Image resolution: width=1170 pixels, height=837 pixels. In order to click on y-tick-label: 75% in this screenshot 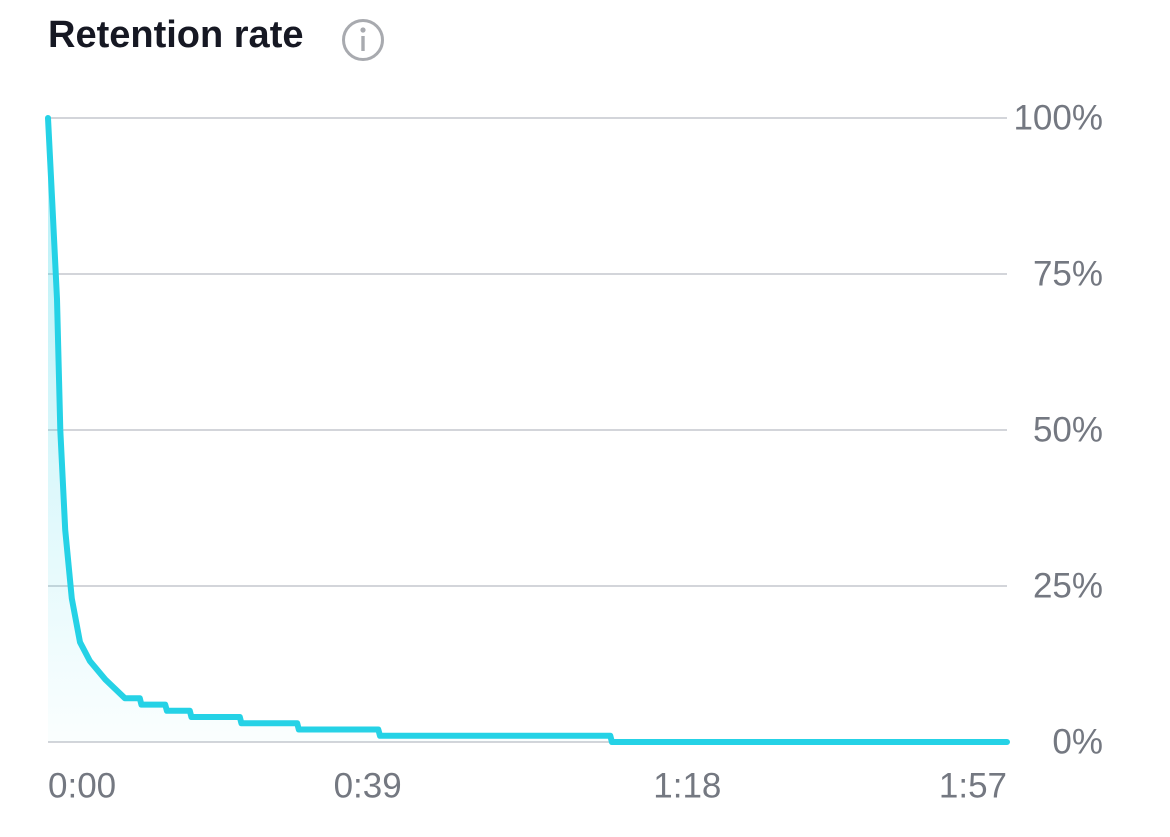, I will do `click(1068, 273)`.